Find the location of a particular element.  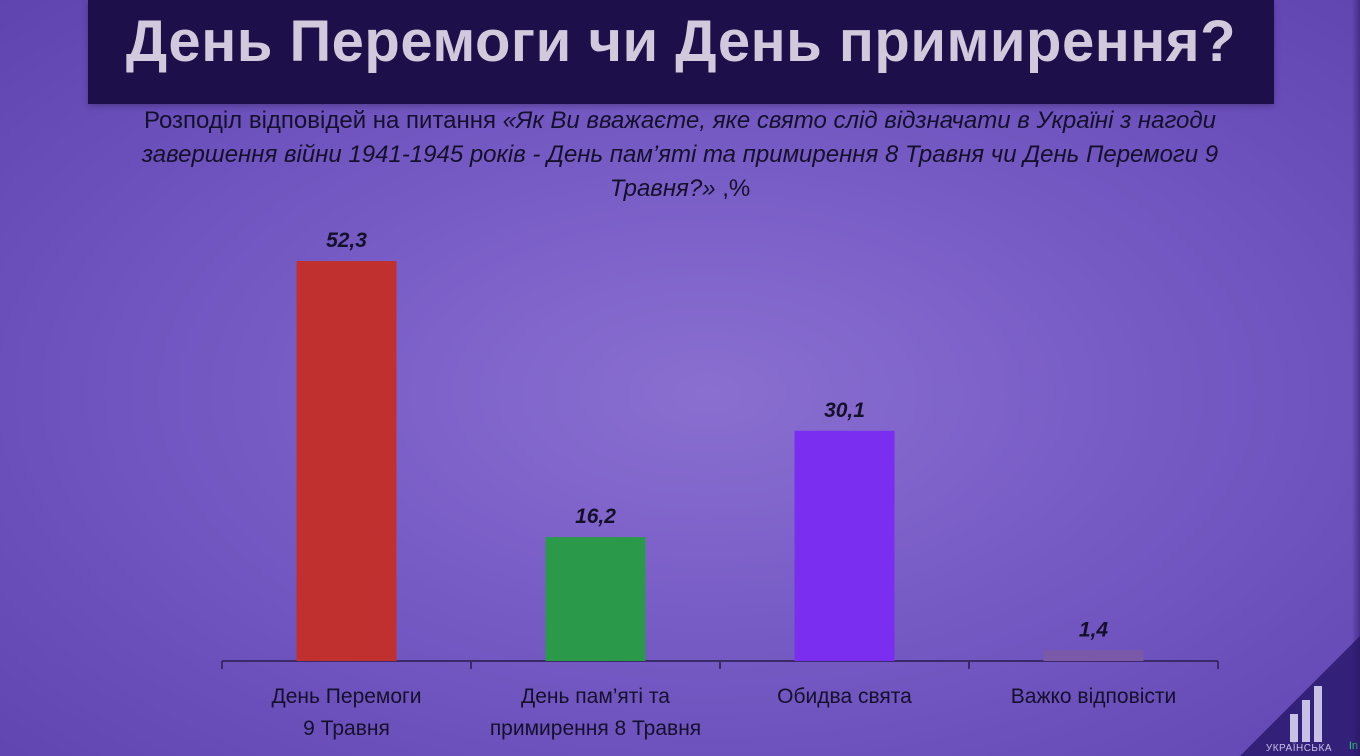

logo-text: УКРАЇНСЬКА is located at coordinates (1298, 748).